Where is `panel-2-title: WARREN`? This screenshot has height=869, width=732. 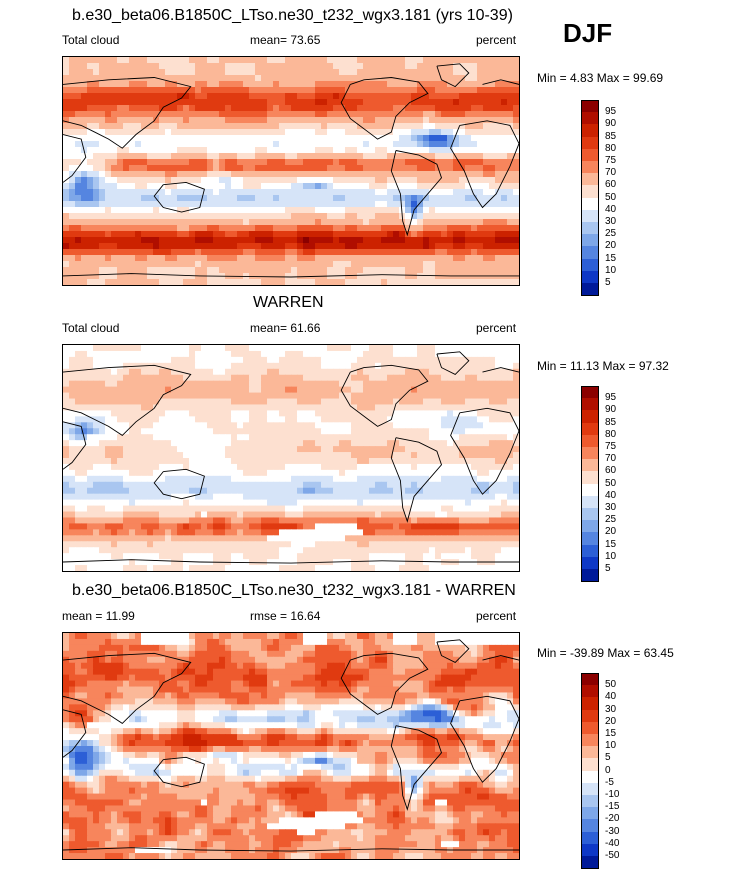
panel-2-title: WARREN is located at coordinates (288, 302).